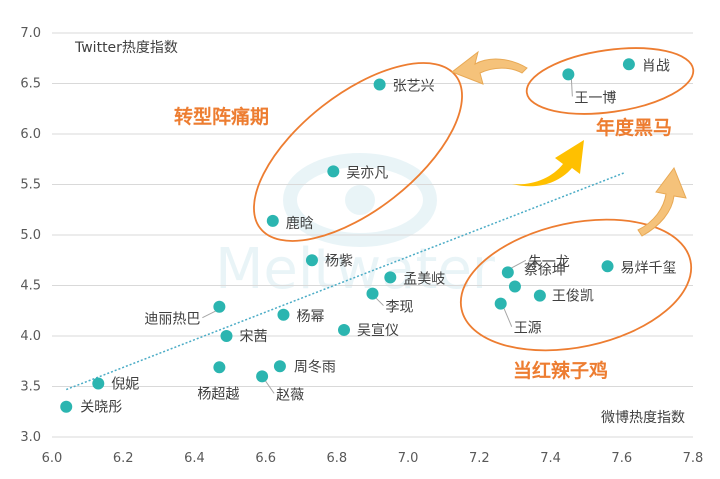  What do you see at coordinates (265, 458) in the screenshot?
I see `x-tick-label: 6.6` at bounding box center [265, 458].